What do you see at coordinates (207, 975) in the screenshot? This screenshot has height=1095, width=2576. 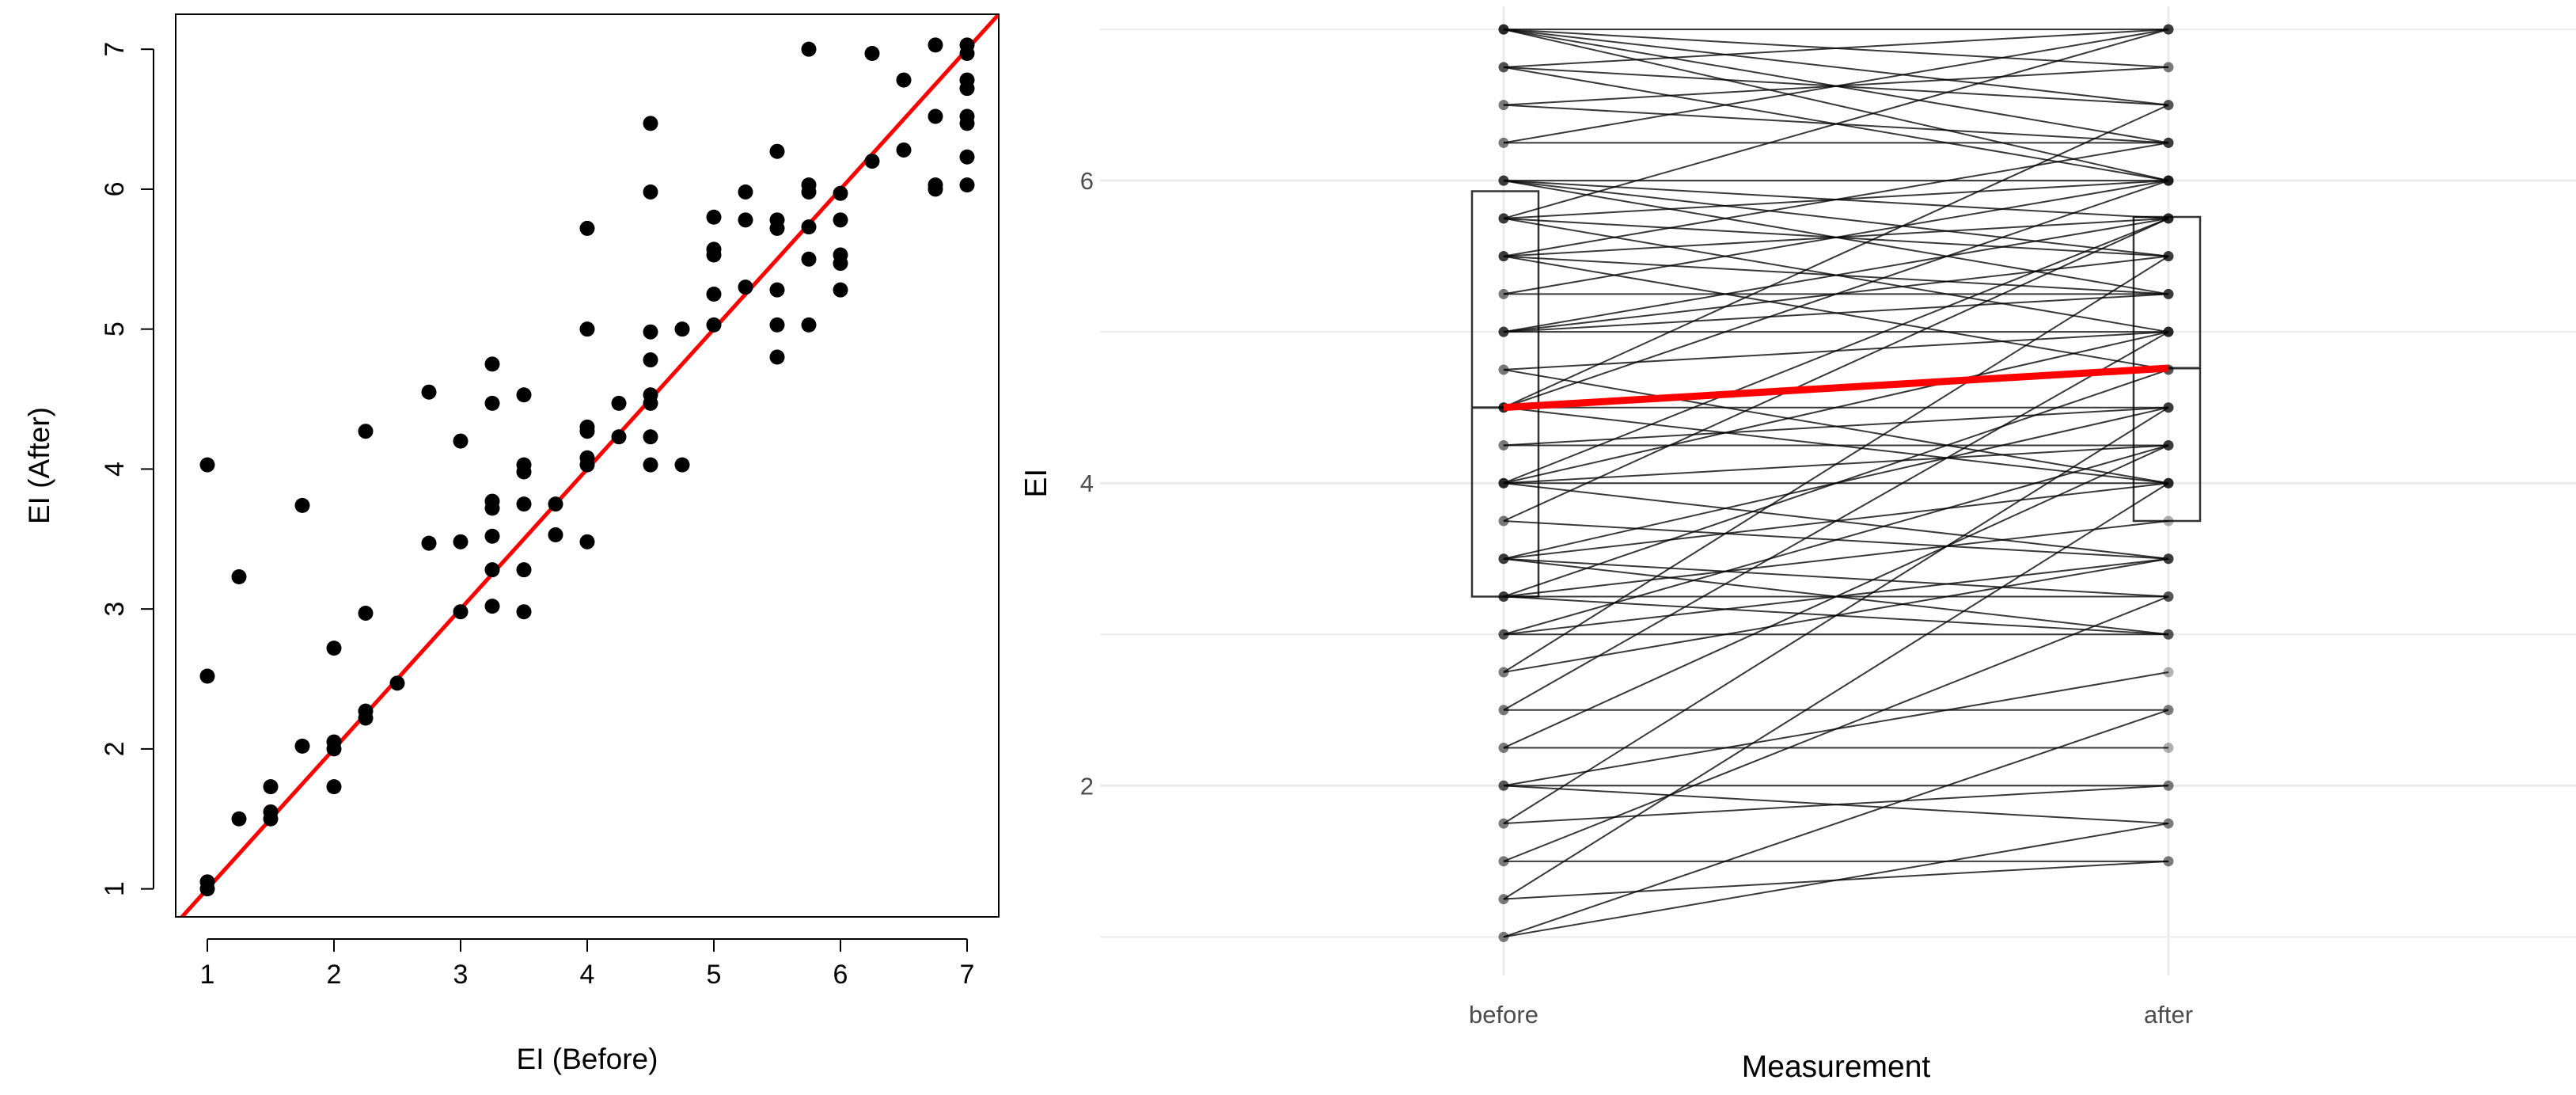 I see `x-tick-label: 1` at bounding box center [207, 975].